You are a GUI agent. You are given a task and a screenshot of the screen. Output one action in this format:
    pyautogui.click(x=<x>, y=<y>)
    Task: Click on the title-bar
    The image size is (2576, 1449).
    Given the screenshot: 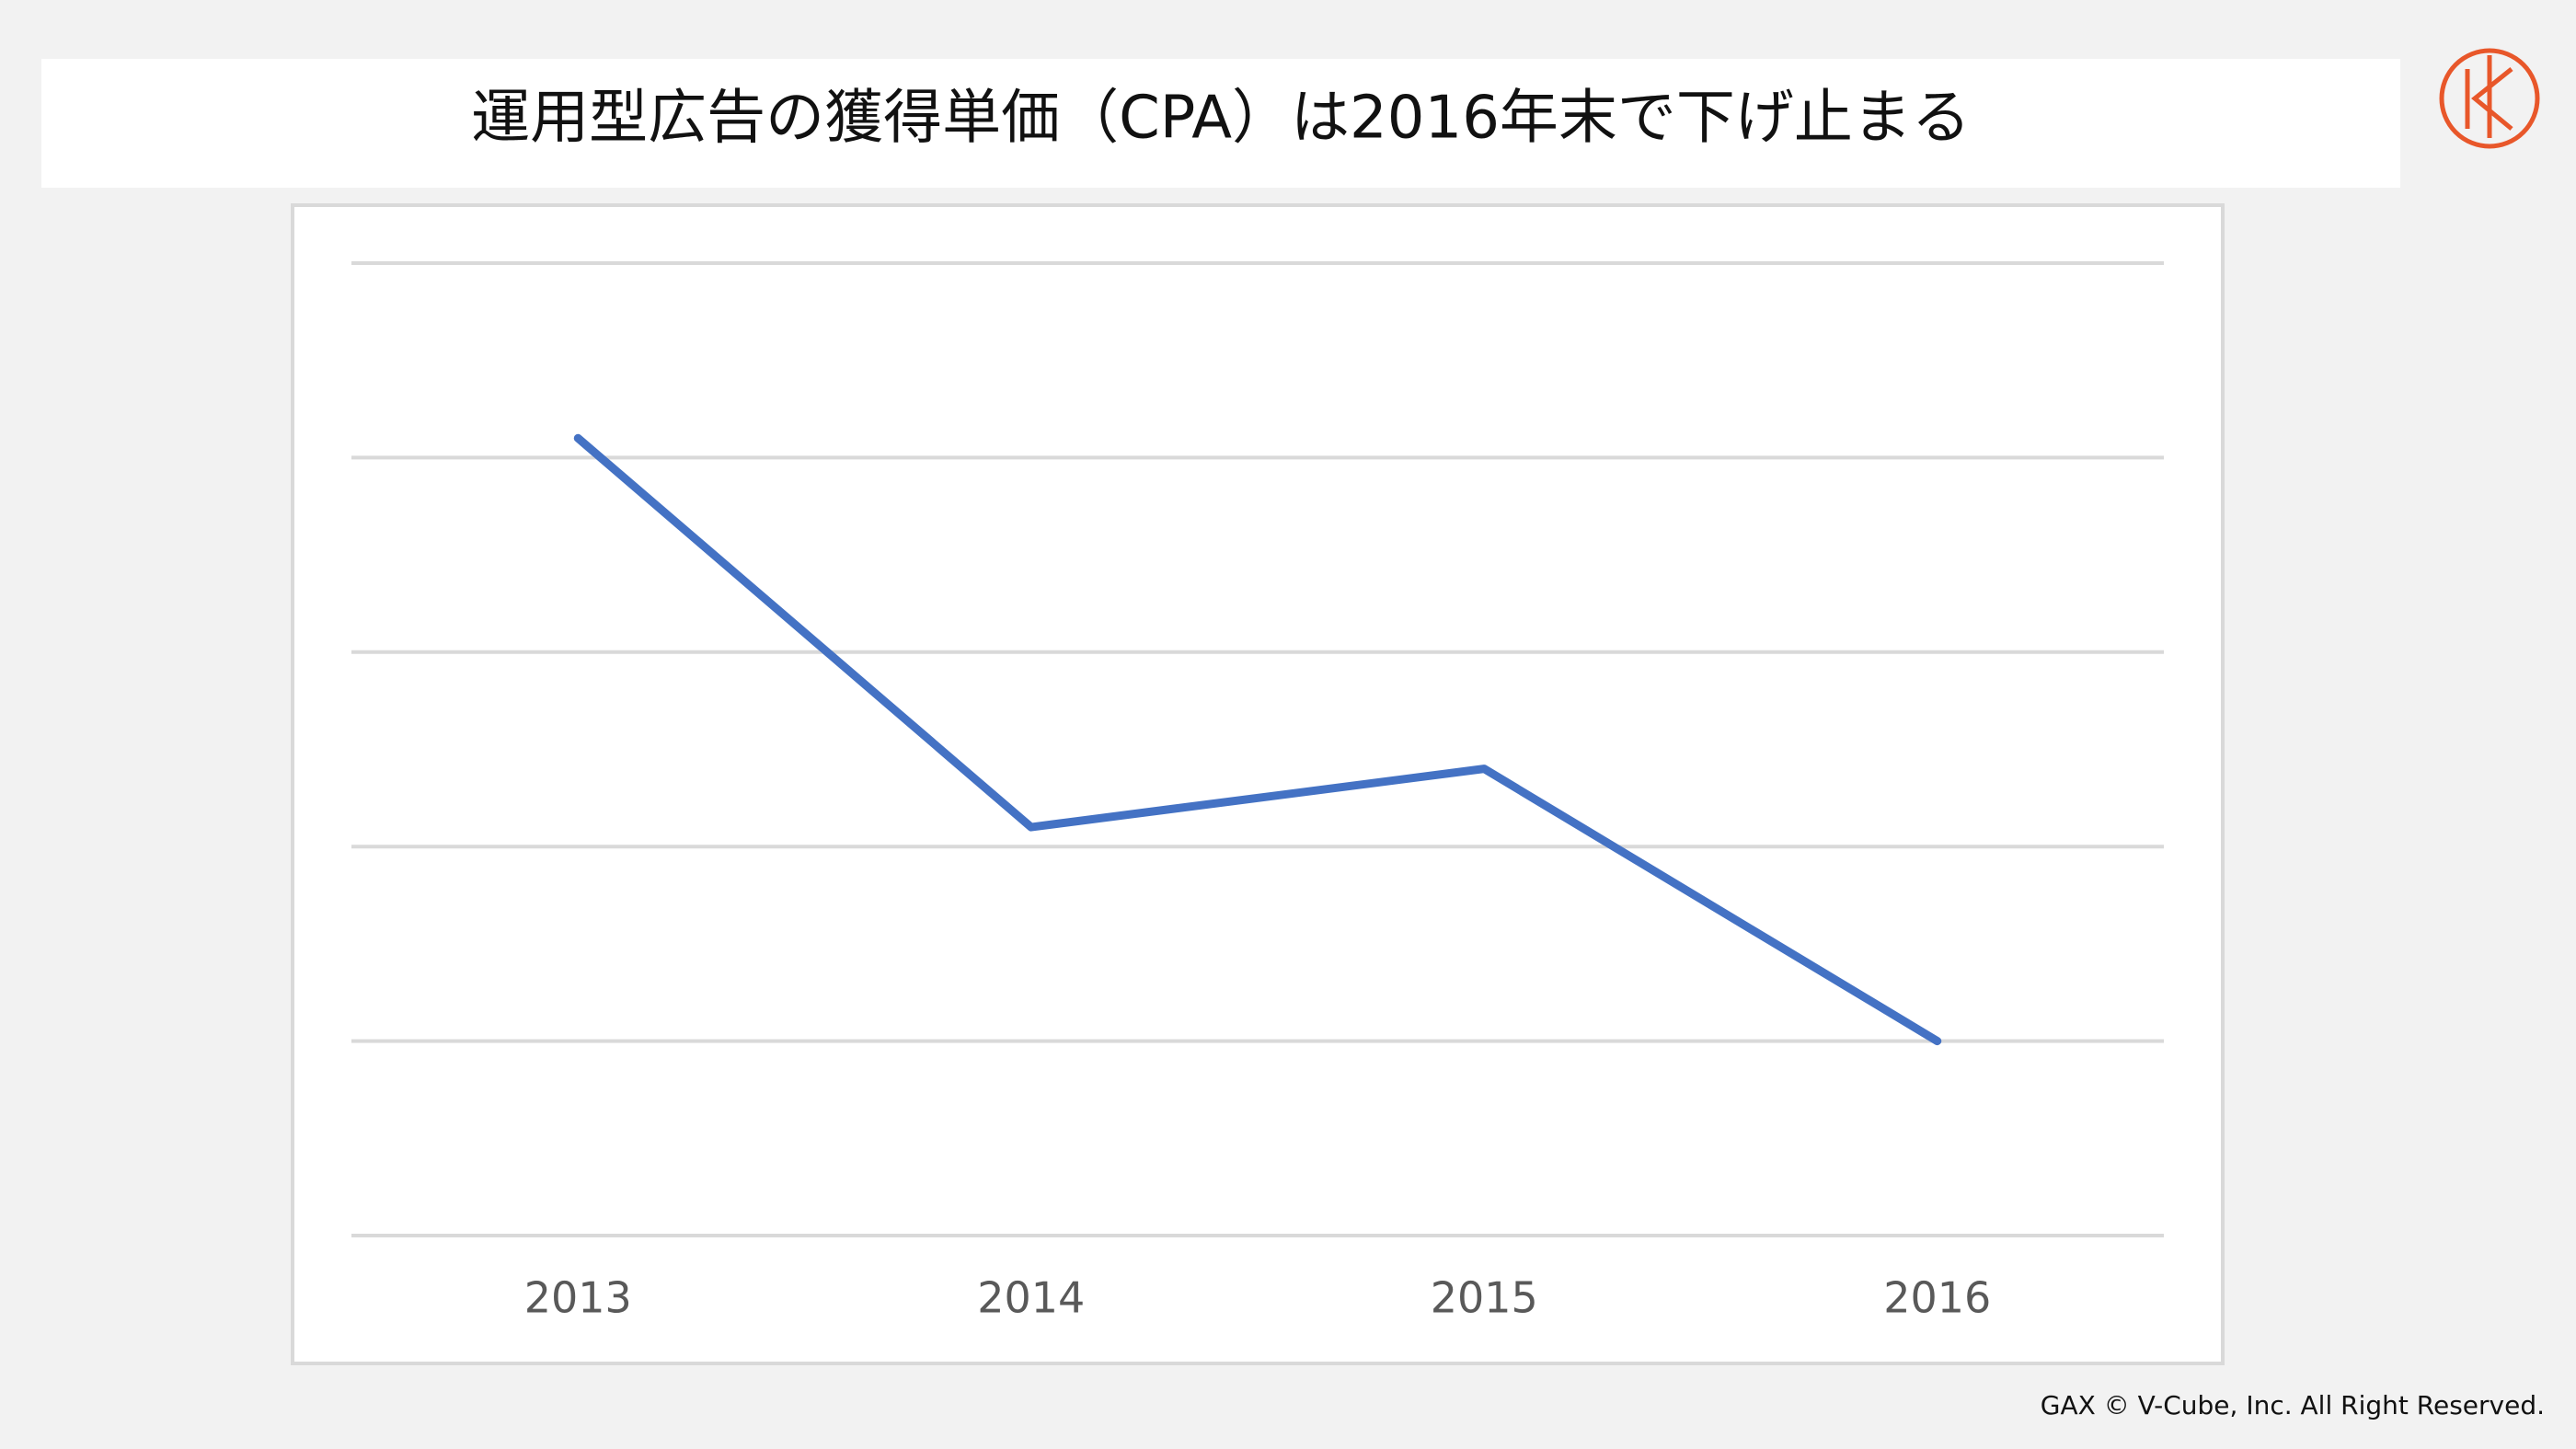 What is the action you would take?
    pyautogui.click(x=1220, y=123)
    